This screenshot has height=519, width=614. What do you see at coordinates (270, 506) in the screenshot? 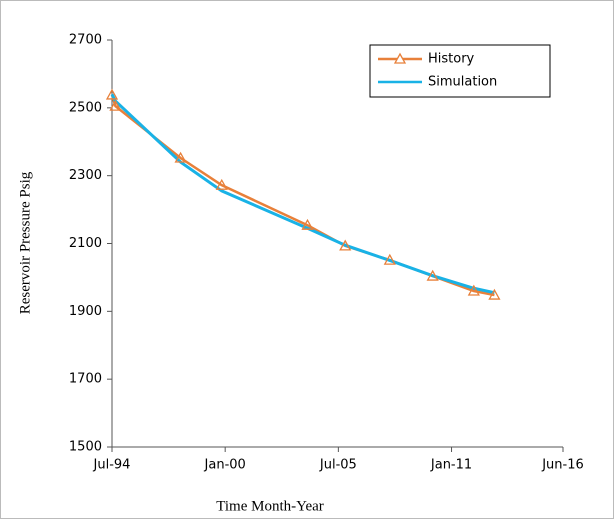
I see `x-axis-label: Time Month-Year` at bounding box center [270, 506].